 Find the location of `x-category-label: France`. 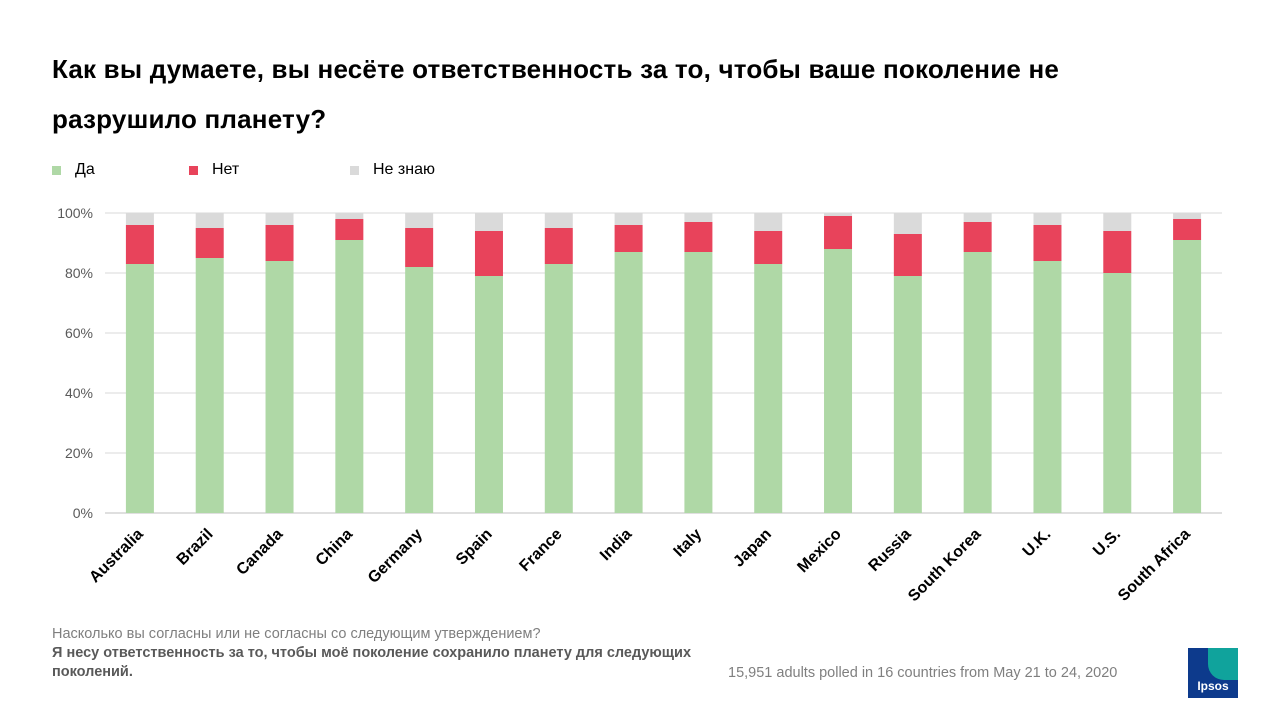

x-category-label: France is located at coordinates (540, 550).